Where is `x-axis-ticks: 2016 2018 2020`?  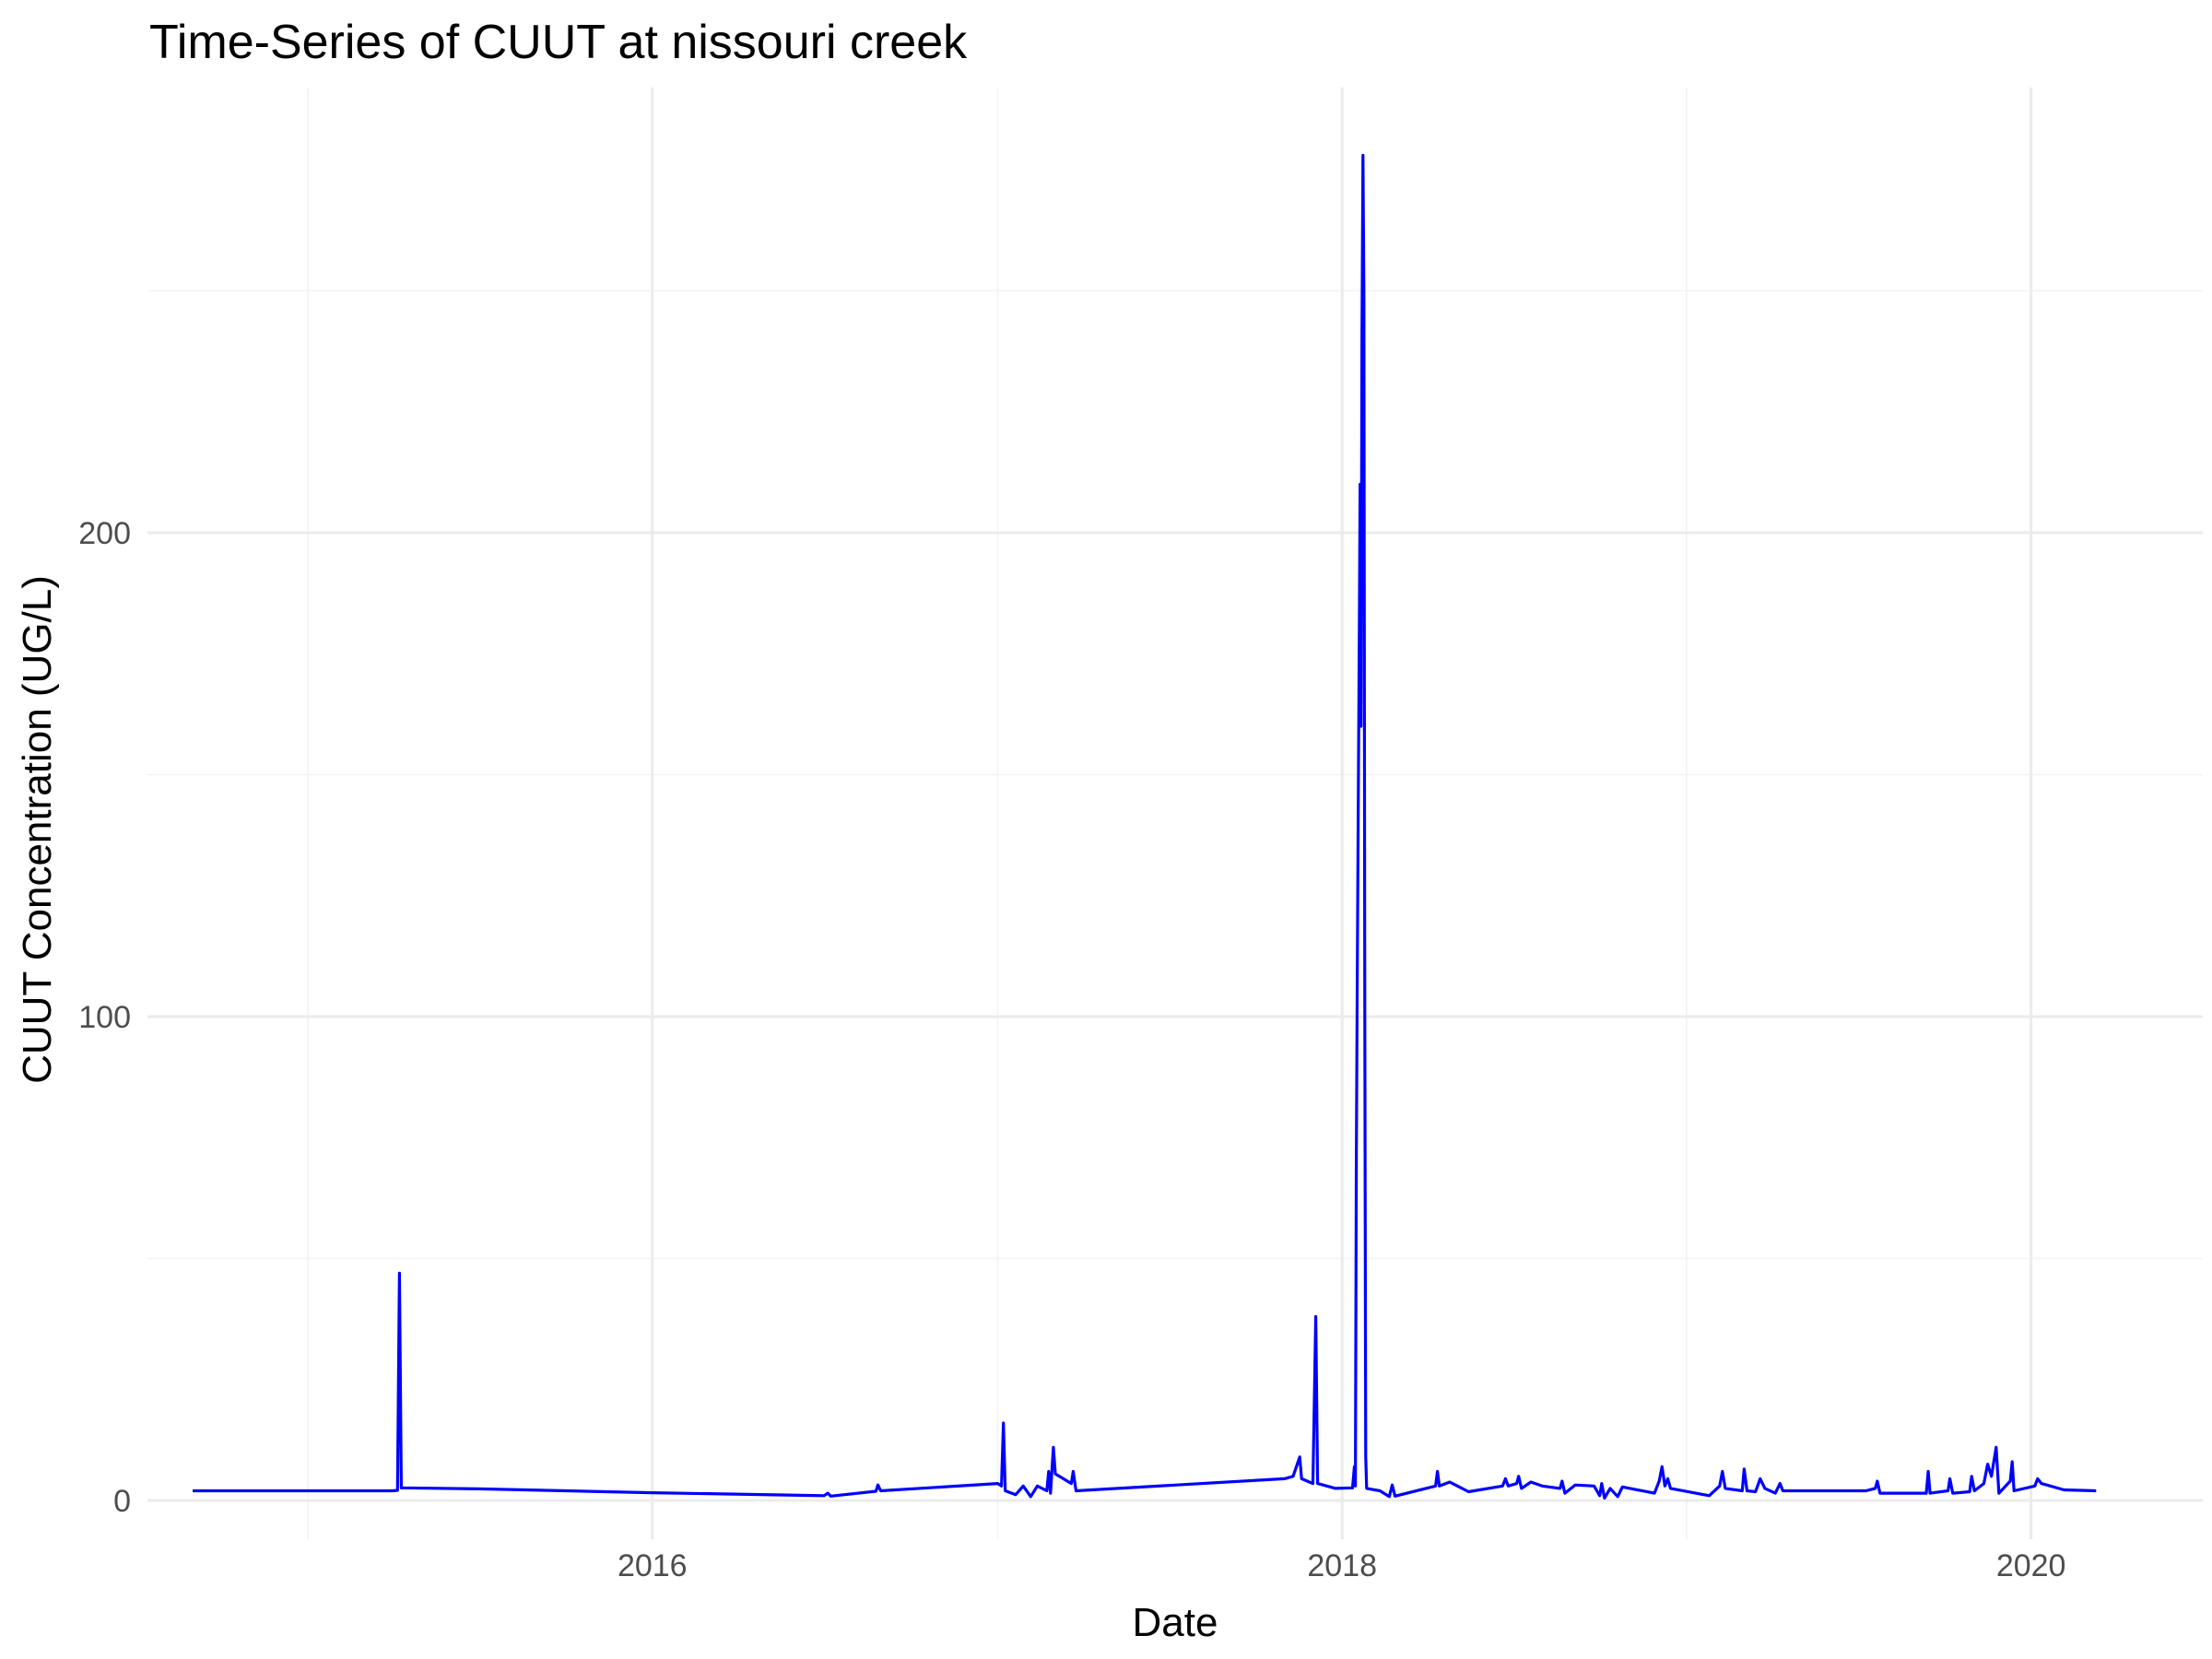 x-axis-ticks: 2016 2018 2020 is located at coordinates (1342, 1565).